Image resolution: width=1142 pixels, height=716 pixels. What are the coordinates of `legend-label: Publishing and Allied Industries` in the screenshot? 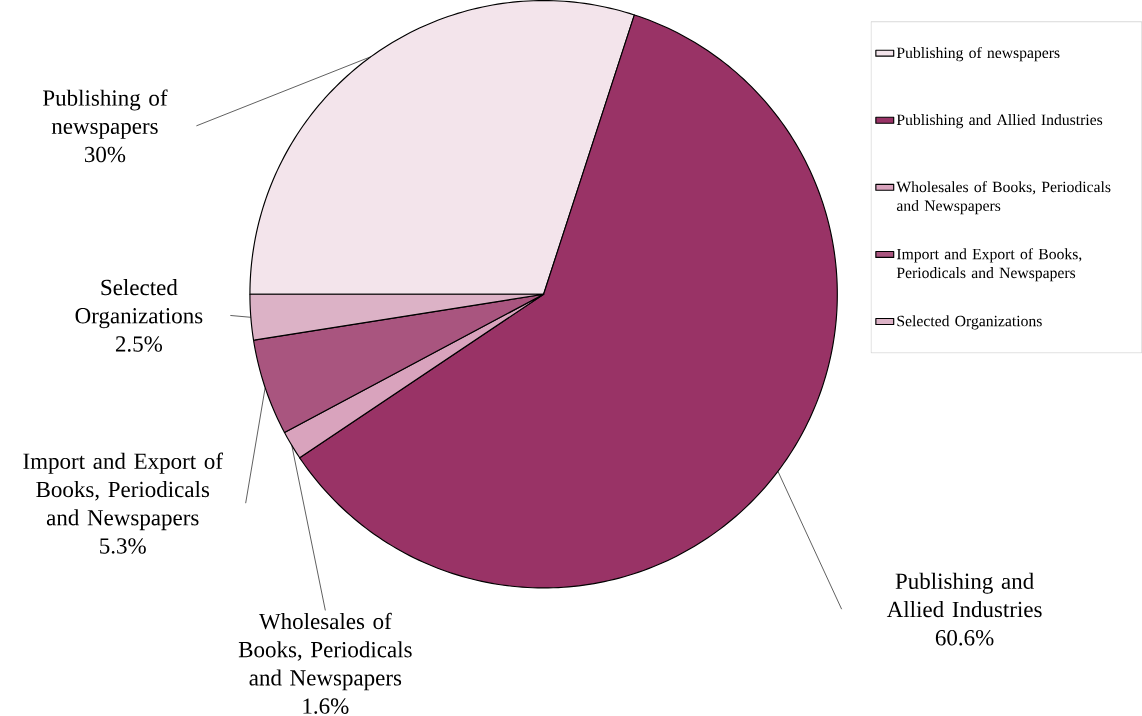 It's located at (999, 121).